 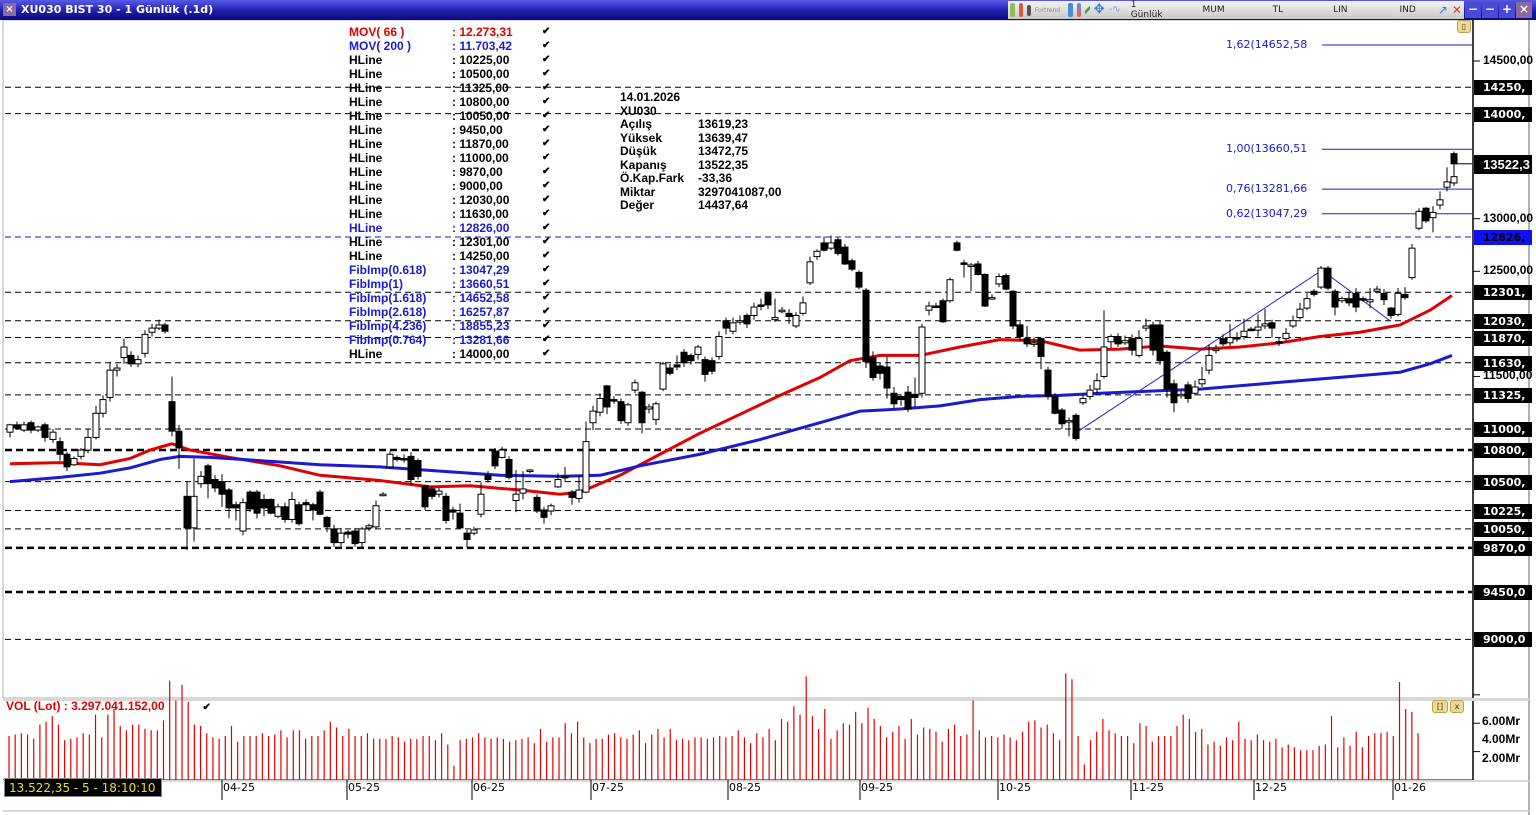 I want to click on period-selector: 1 Günlük, so click(x=1146, y=10).